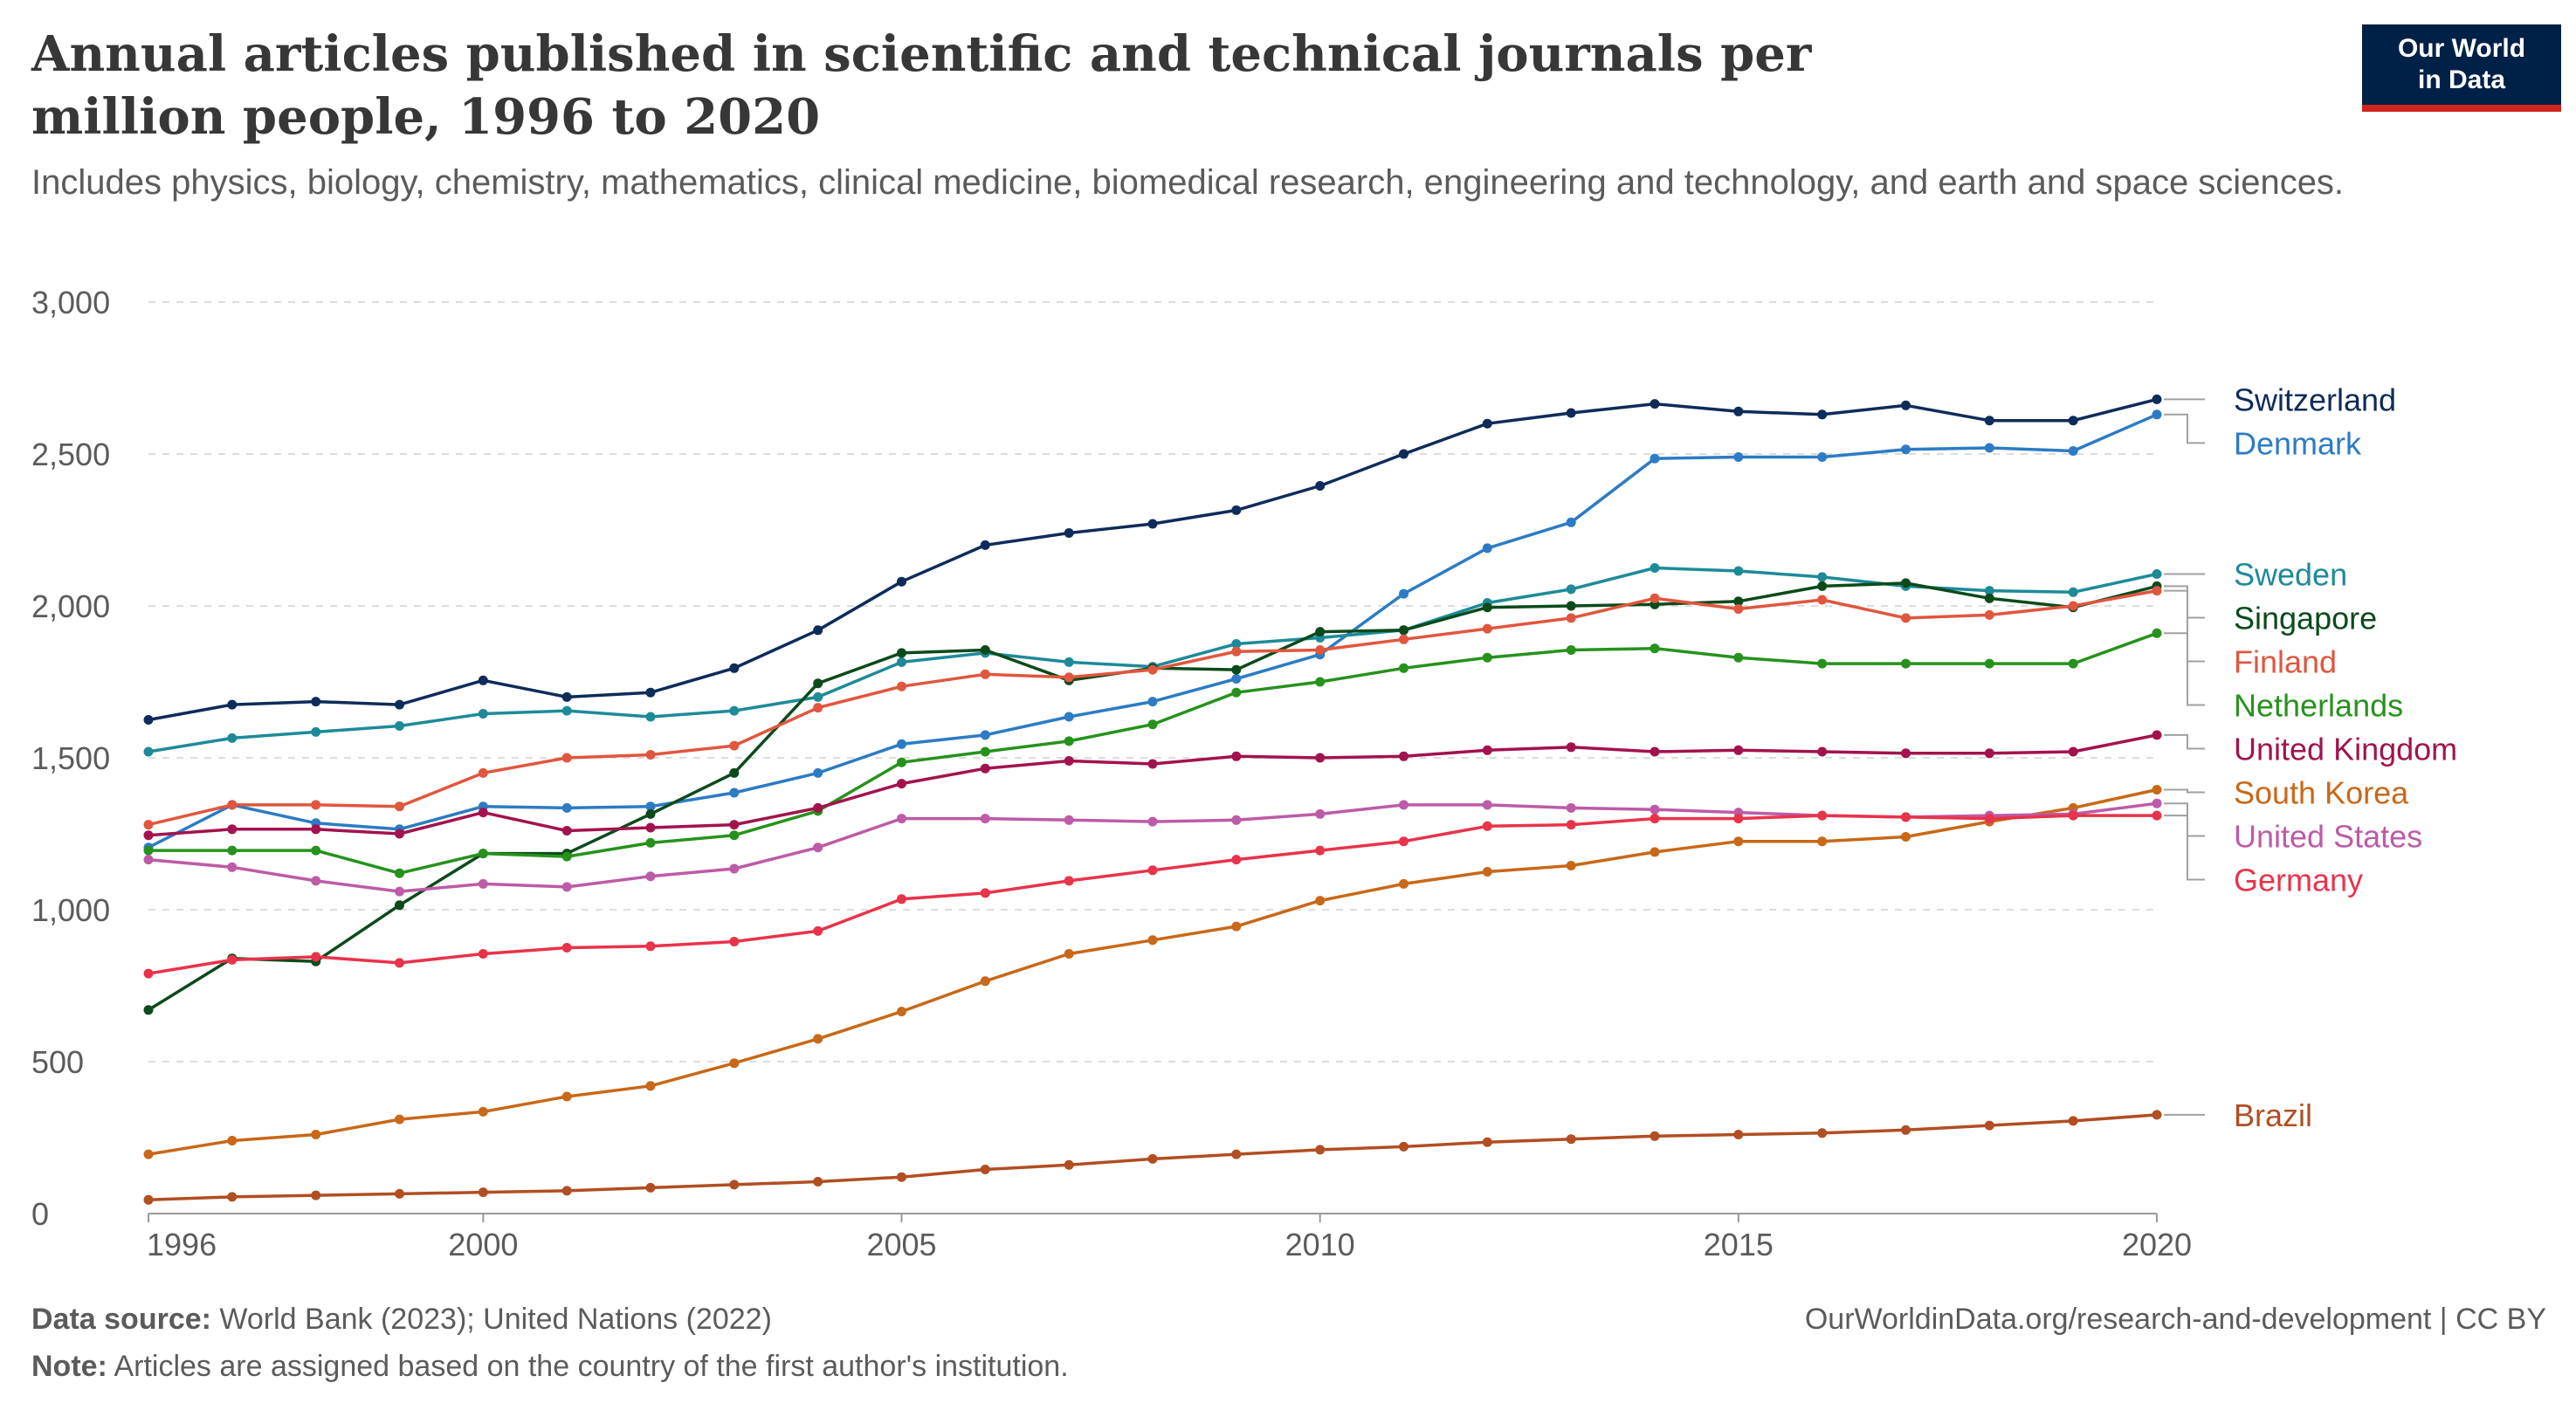 This screenshot has width=2576, height=1410. Describe the element at coordinates (1320, 1244) in the screenshot. I see `x-tick-label: 2010` at that location.